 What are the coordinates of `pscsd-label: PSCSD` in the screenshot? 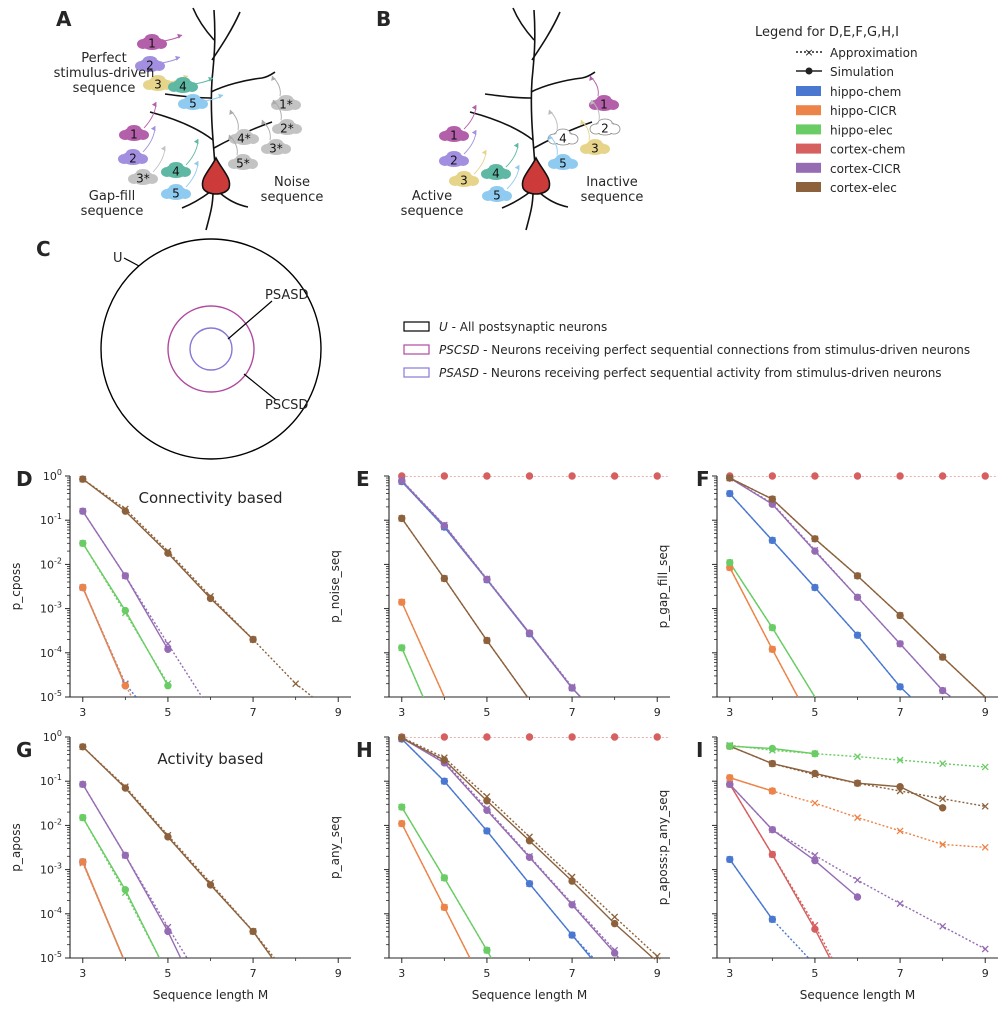 It's located at (286, 405).